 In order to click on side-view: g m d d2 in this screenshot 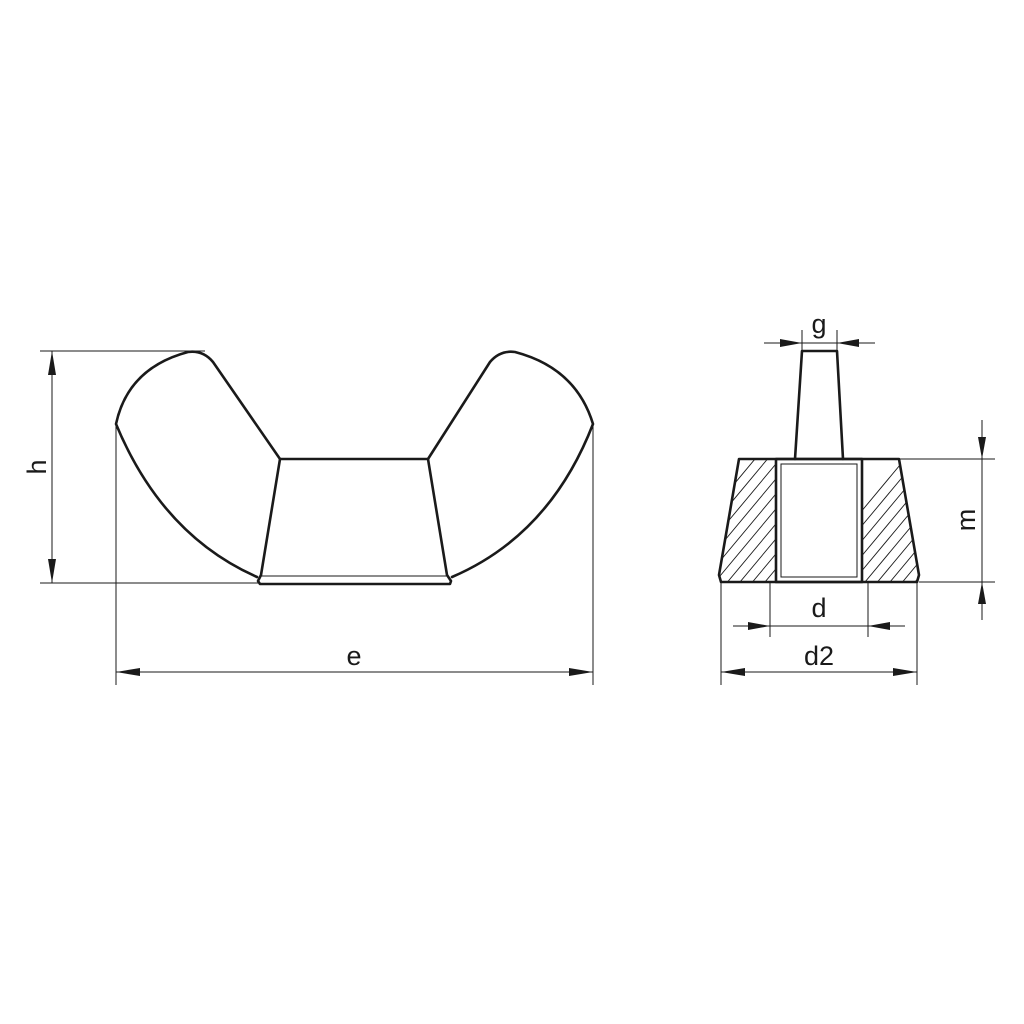, I will do `click(856, 497)`.